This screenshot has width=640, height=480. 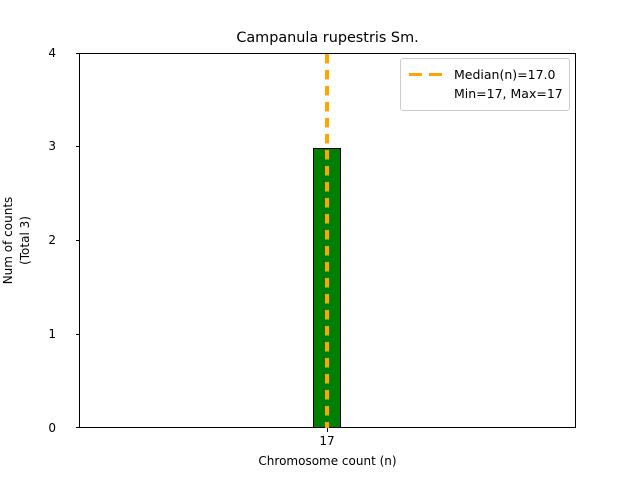 I want to click on dashed-line-icon, so click(x=427, y=75).